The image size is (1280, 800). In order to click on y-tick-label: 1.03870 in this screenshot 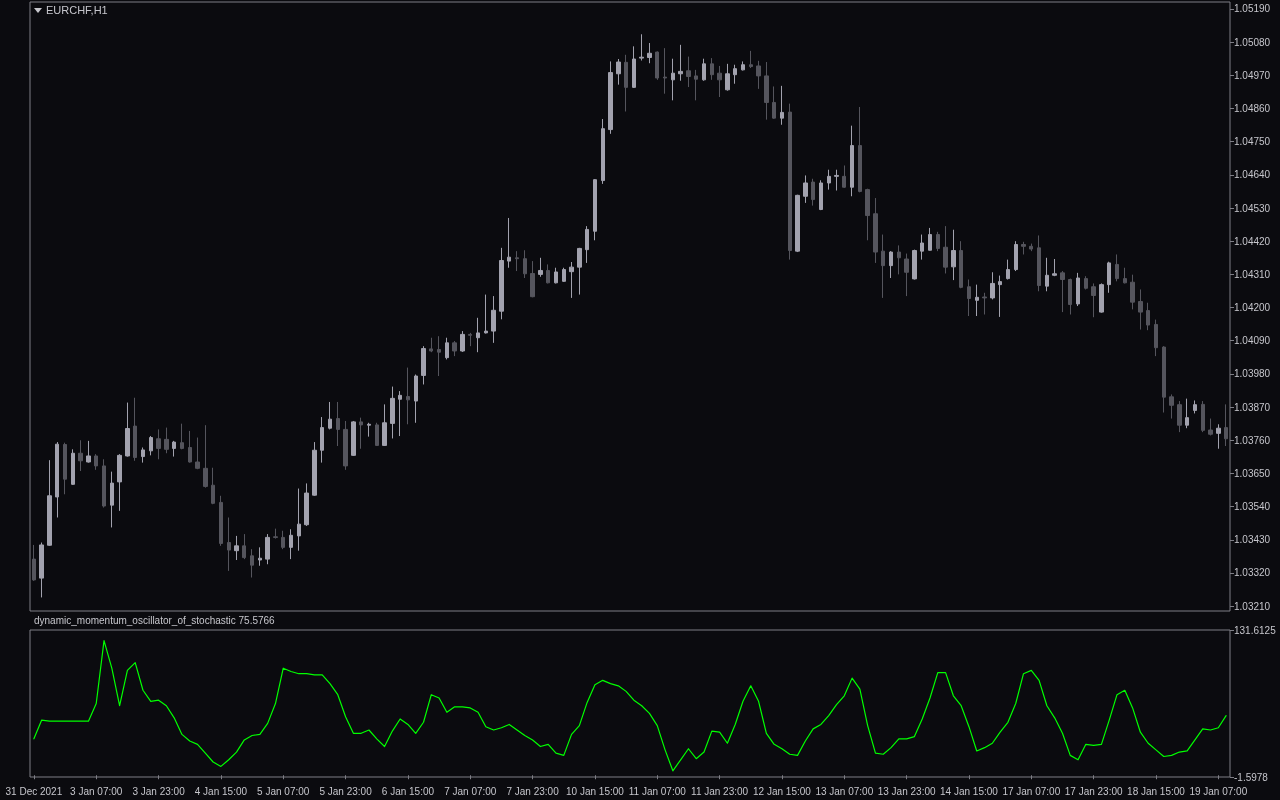, I will do `click(1252, 407)`.